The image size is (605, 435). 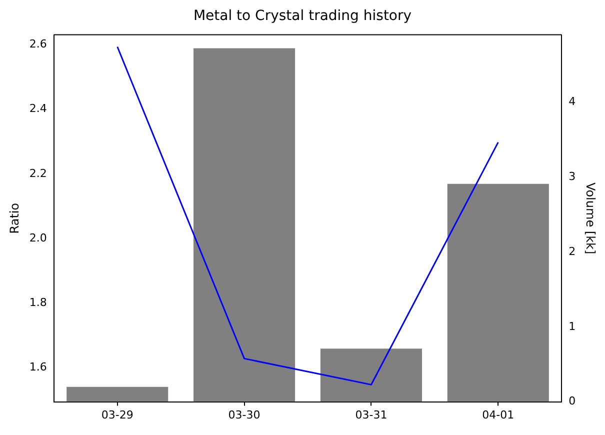 What do you see at coordinates (117, 415) in the screenshot?
I see `x-tick-label: 03-29` at bounding box center [117, 415].